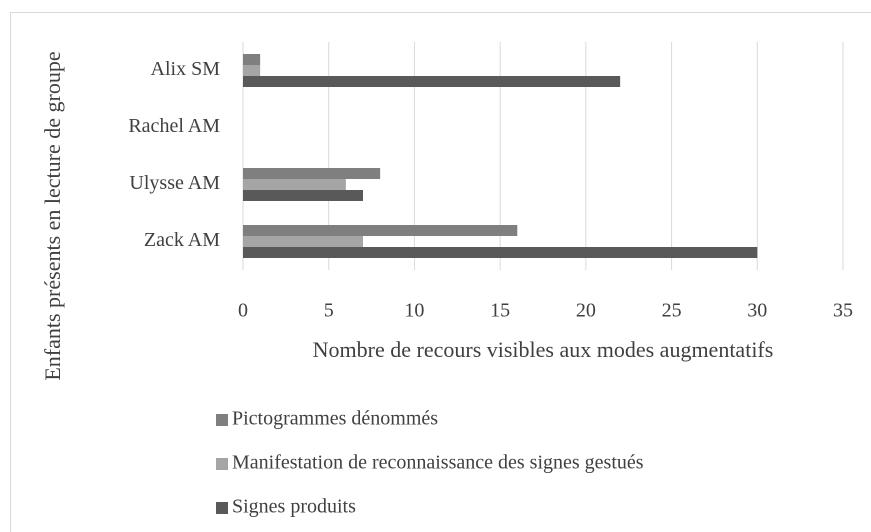 Image resolution: width=871 pixels, height=532 pixels. Describe the element at coordinates (52, 216) in the screenshot. I see `y-axis-title: Enfants présents en lecture de groupe` at that location.